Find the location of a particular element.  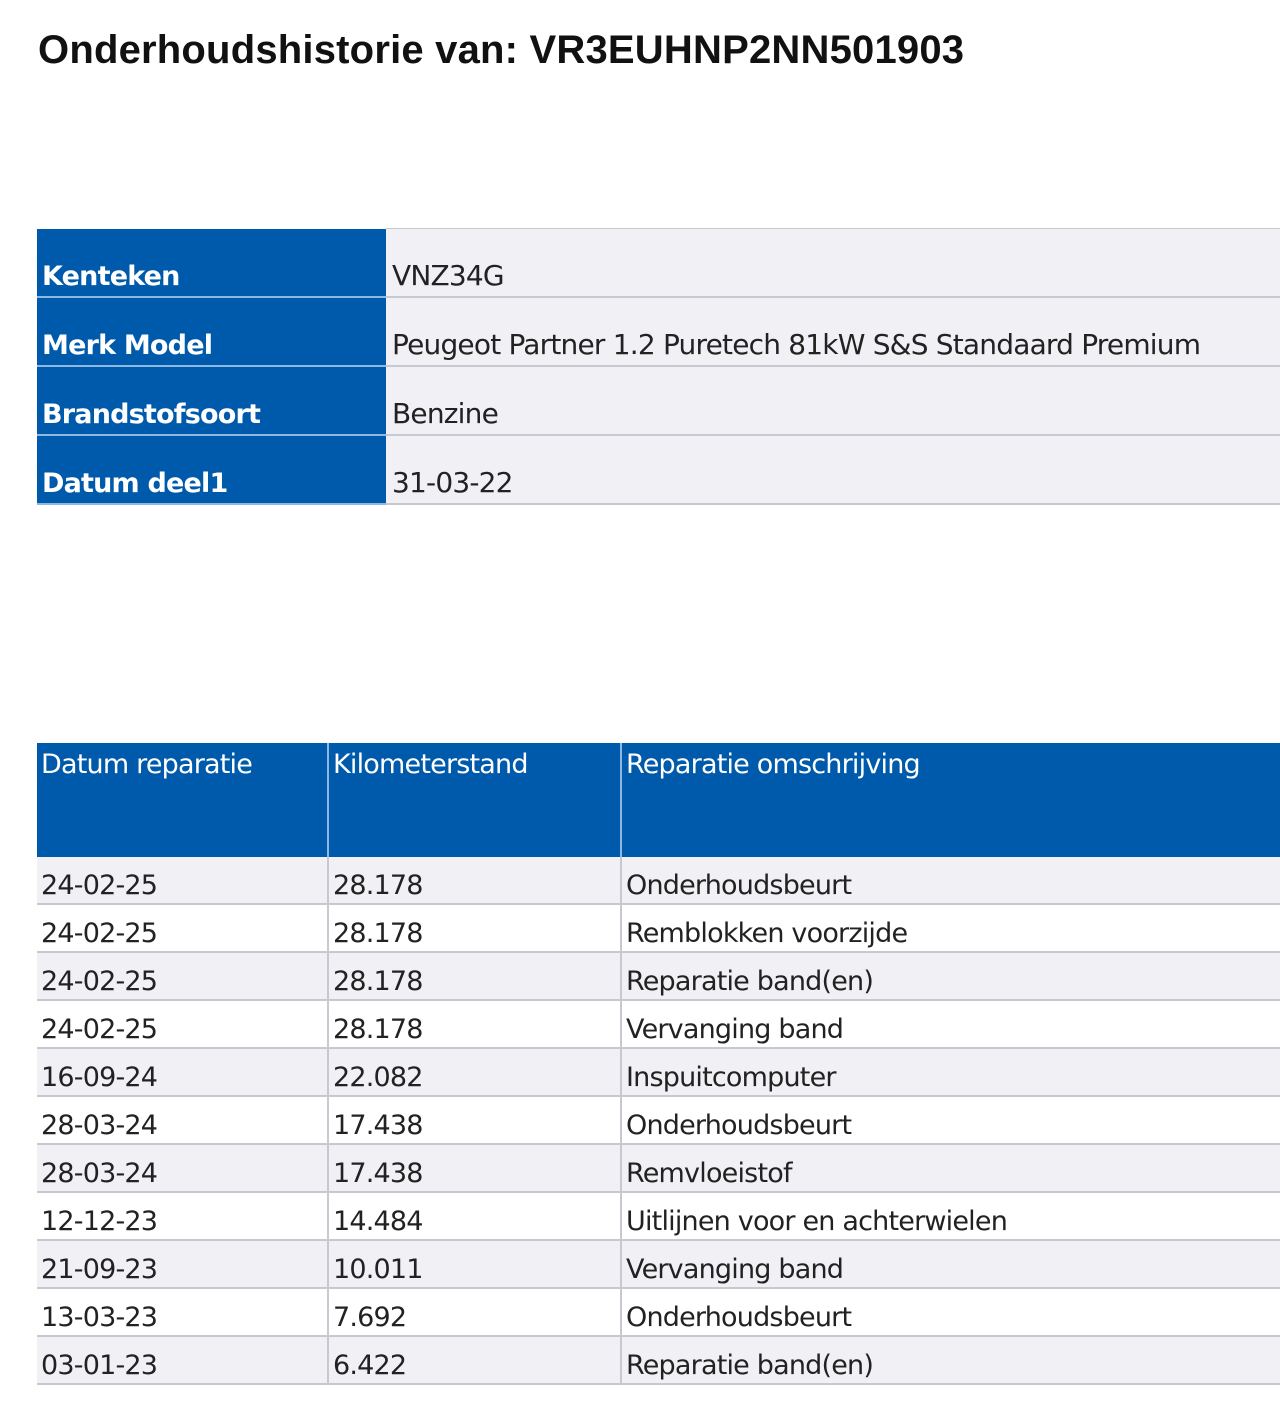

info-value: Benzine is located at coordinates (833, 400).